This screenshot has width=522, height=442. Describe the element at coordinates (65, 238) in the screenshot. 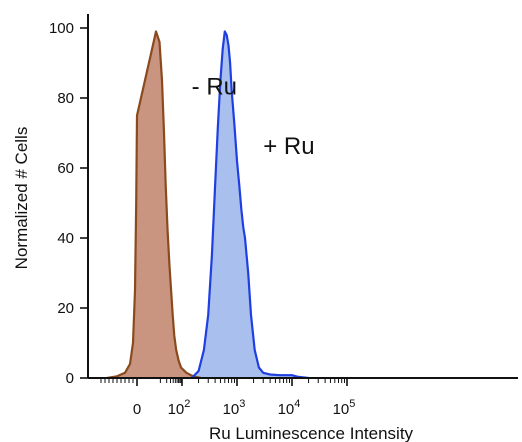

I see `y-tick-label: 40` at that location.